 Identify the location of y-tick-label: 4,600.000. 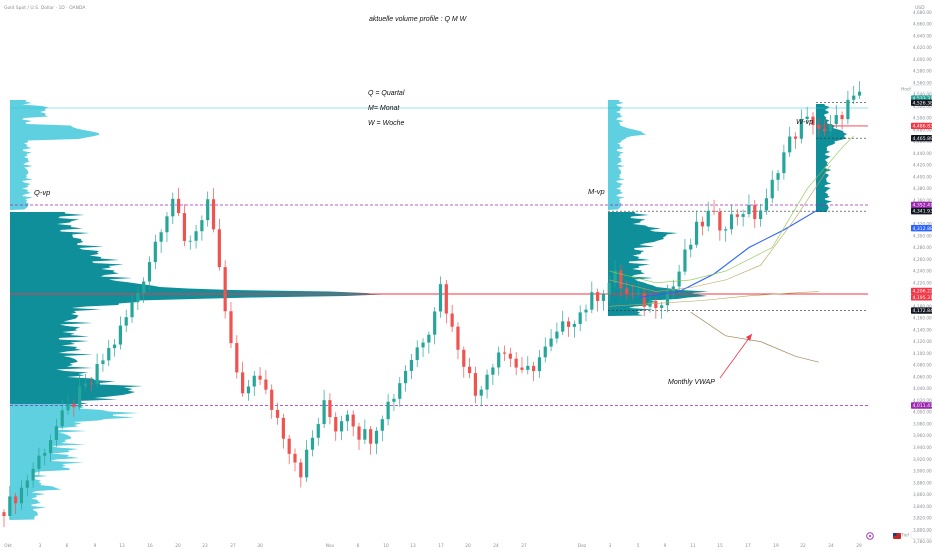
(922, 59).